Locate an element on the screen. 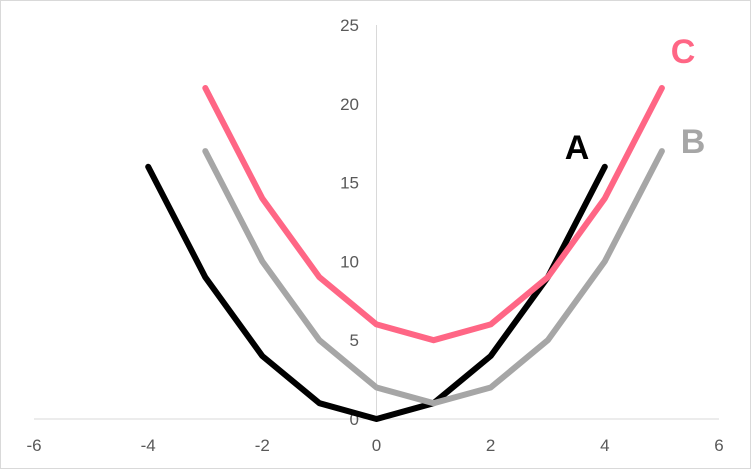 Image resolution: width=751 pixels, height=469 pixels. y-tick-labels: 0 5 10 15 20 25 is located at coordinates (349, 222).